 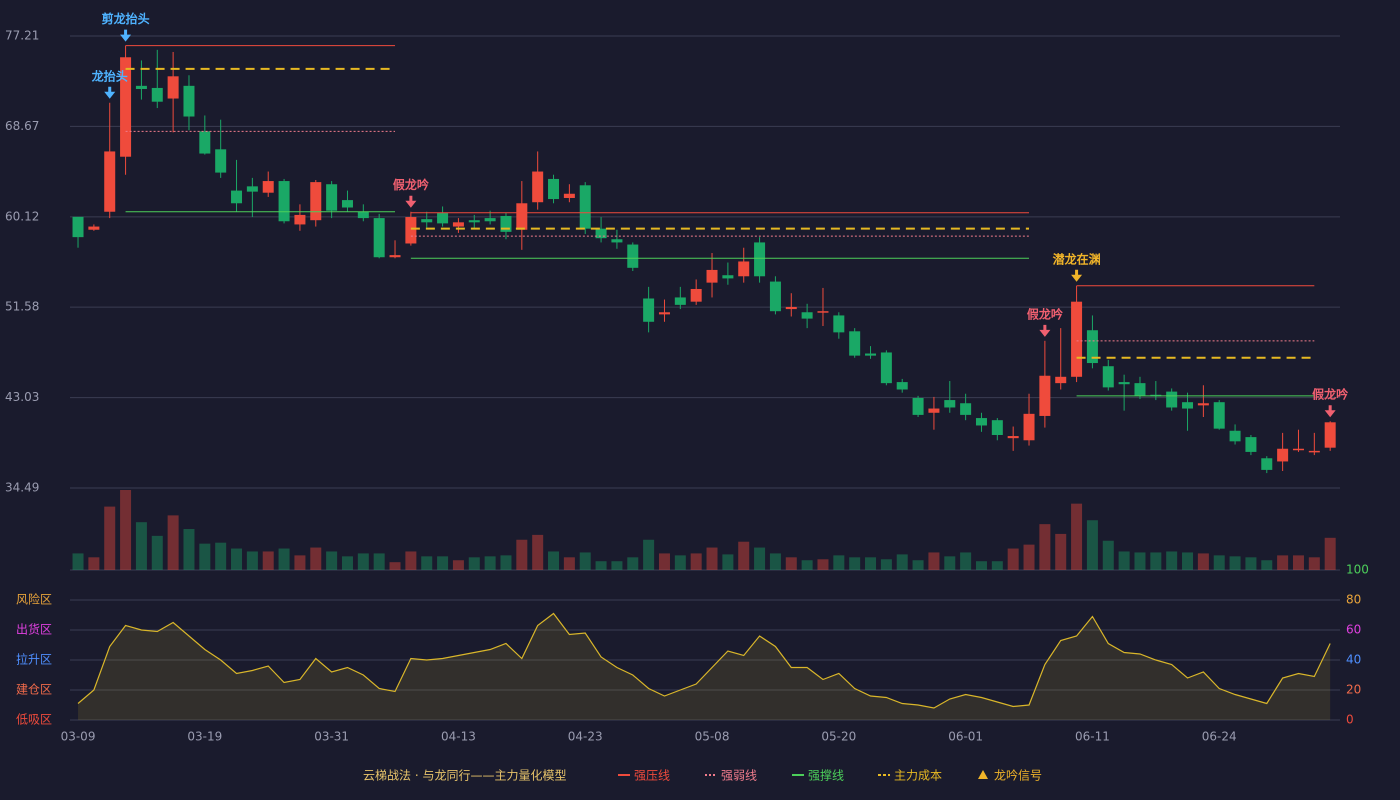 I want to click on x-tick-label: 06-24, so click(x=1219, y=737).